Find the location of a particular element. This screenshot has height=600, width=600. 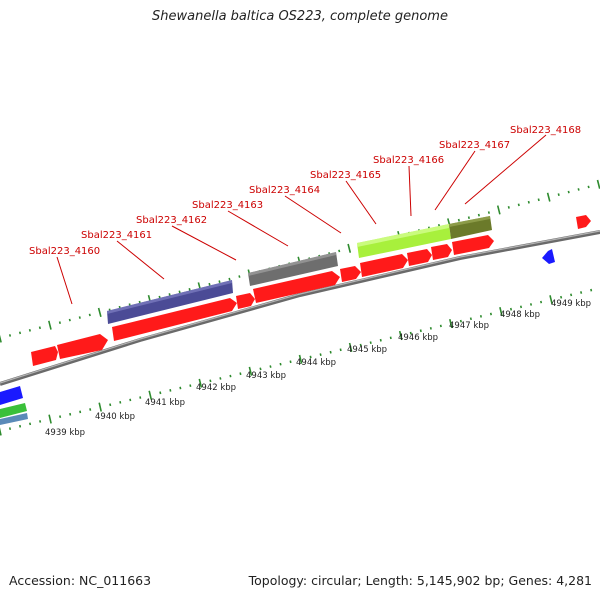

gene-label: Sbal223_4164 is located at coordinates (284, 190).